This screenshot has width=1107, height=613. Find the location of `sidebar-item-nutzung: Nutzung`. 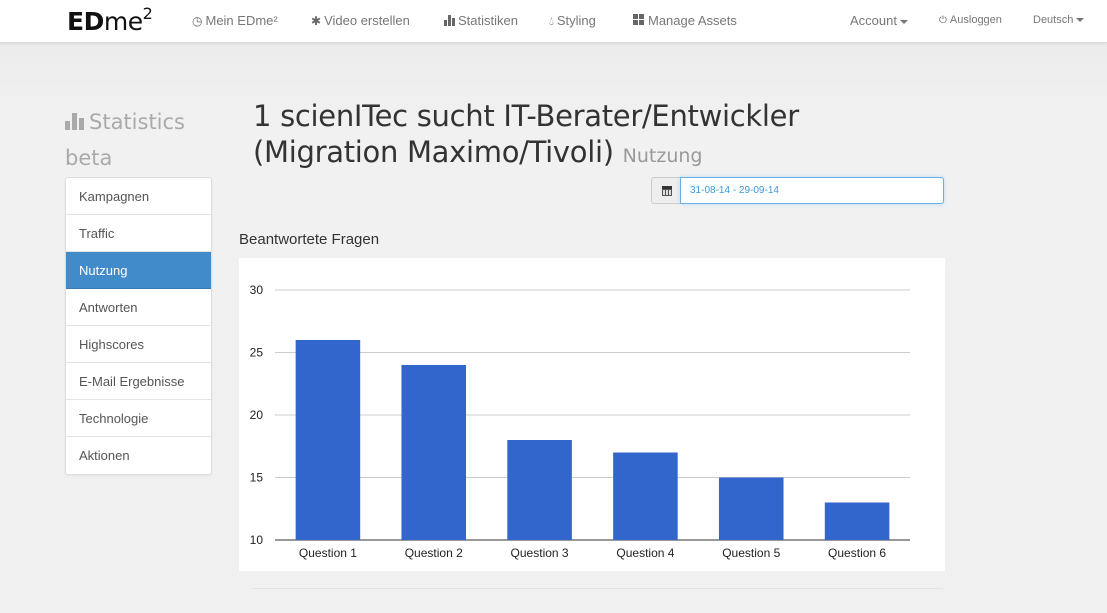

sidebar-item-nutzung: Nutzung is located at coordinates (138, 270).